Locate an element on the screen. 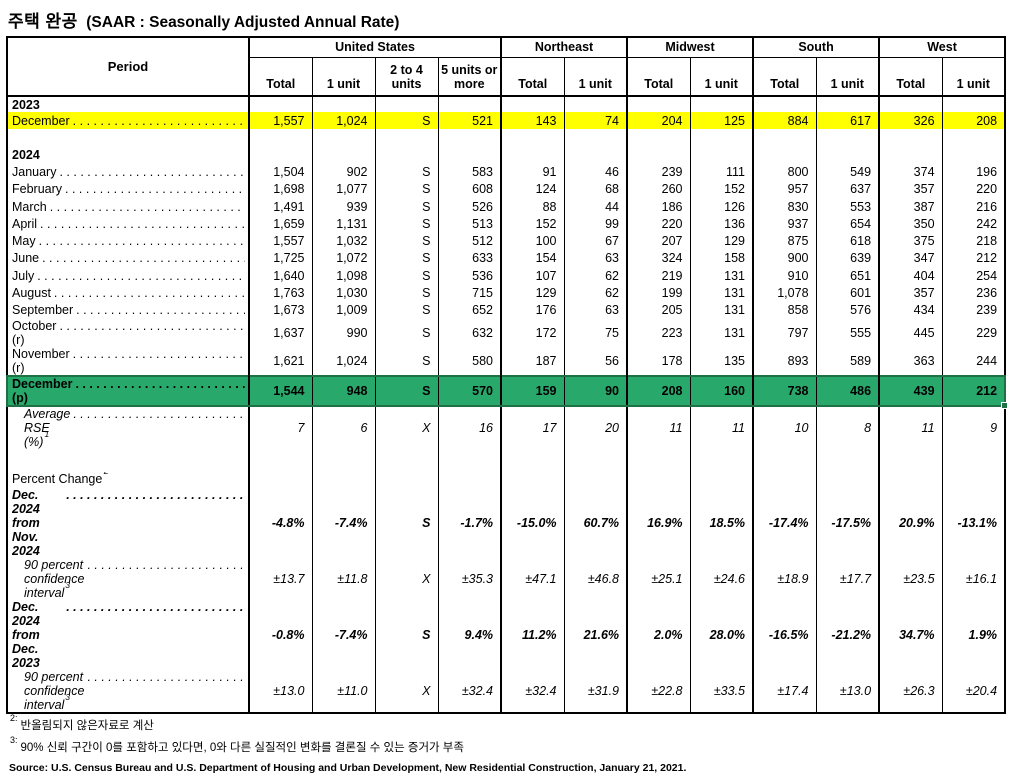 The image size is (1022, 774). table-cell: 553 is located at coordinates (847, 206).